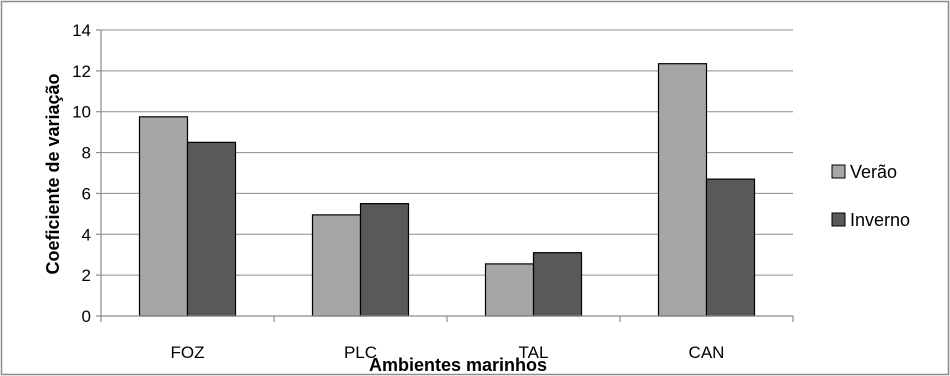 The width and height of the screenshot is (950, 376). What do you see at coordinates (211, 229) in the screenshot?
I see `bar-inverno-foz` at bounding box center [211, 229].